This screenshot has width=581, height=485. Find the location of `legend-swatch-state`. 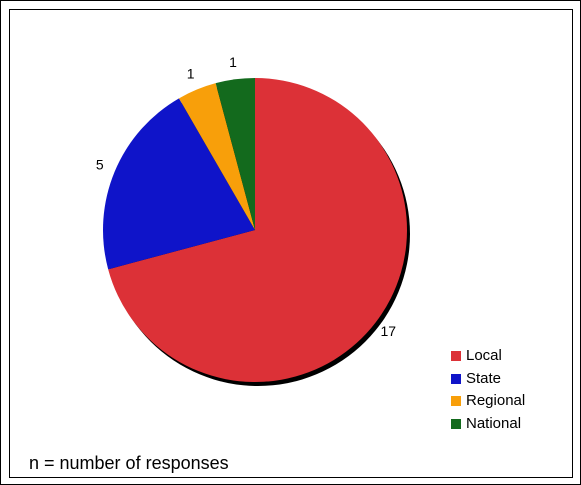

legend-swatch-state is located at coordinates (456, 378).